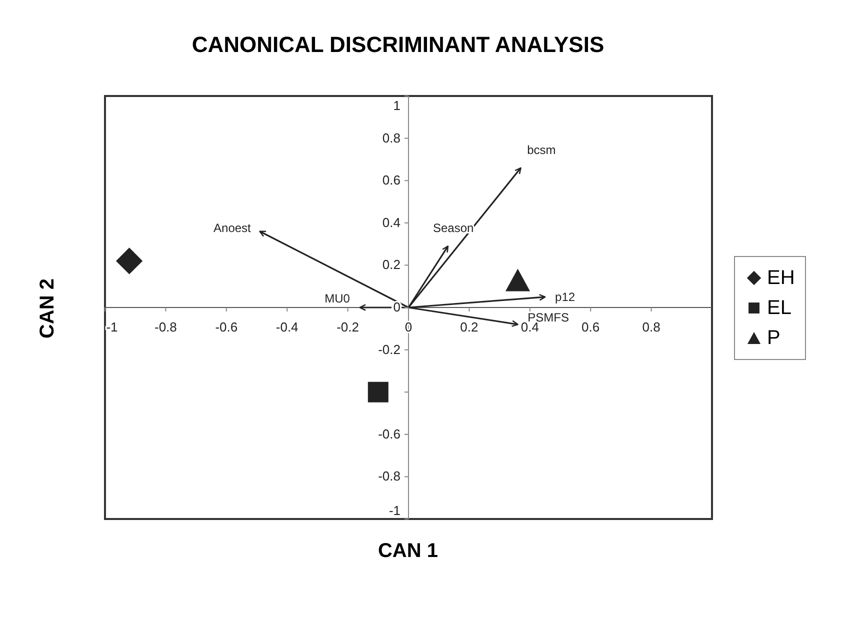 Image resolution: width=847 pixels, height=622 pixels. I want to click on y-tick-label: -0.6, so click(389, 434).